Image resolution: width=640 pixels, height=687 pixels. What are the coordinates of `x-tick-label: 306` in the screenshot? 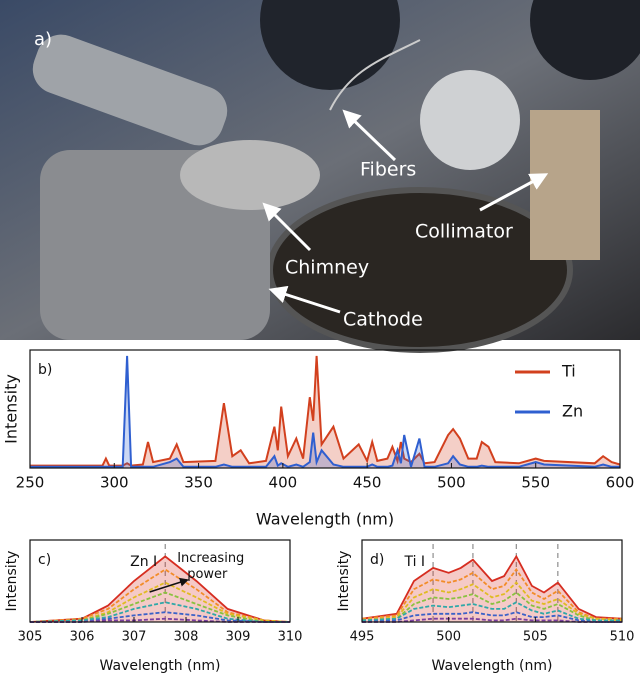 It's located at (82, 637).